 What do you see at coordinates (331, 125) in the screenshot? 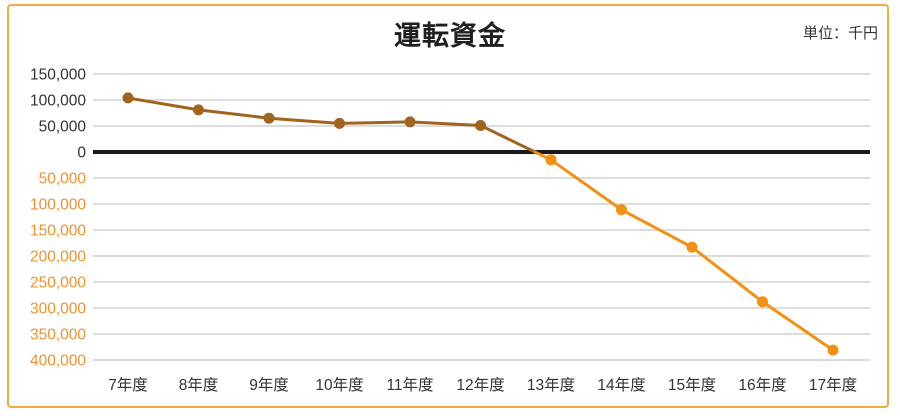
I see `line-series-segment` at bounding box center [331, 125].